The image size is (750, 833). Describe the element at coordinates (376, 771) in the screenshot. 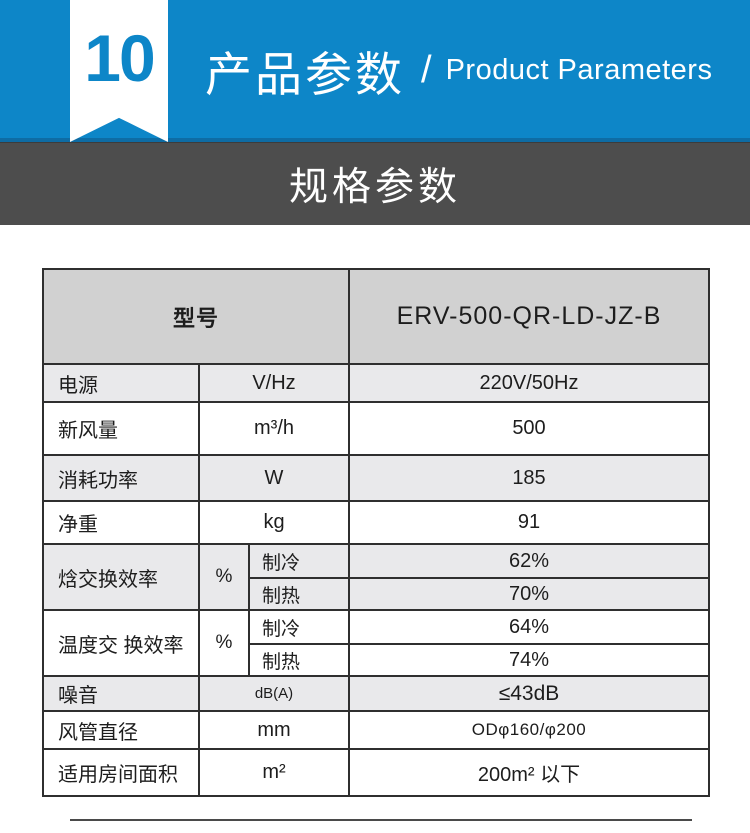

I see `table-row-applicable-room-area: 适用房间面积 m² 200m² 以下` at that location.